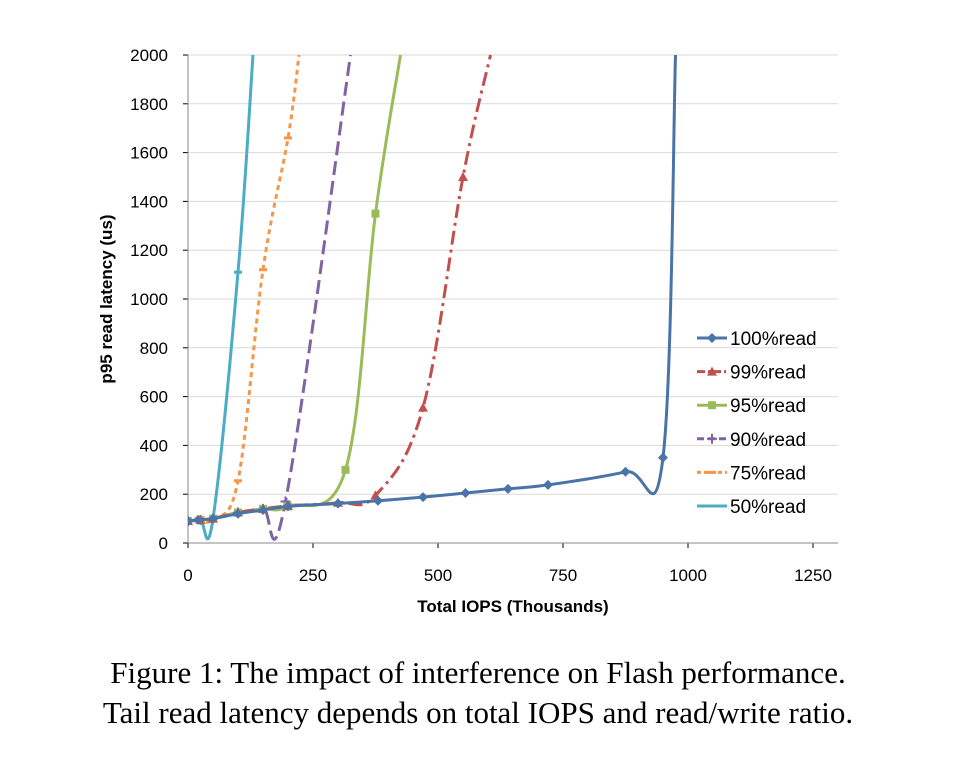 The height and width of the screenshot is (784, 956). I want to click on y-tick-label: 2000, so click(149, 55).